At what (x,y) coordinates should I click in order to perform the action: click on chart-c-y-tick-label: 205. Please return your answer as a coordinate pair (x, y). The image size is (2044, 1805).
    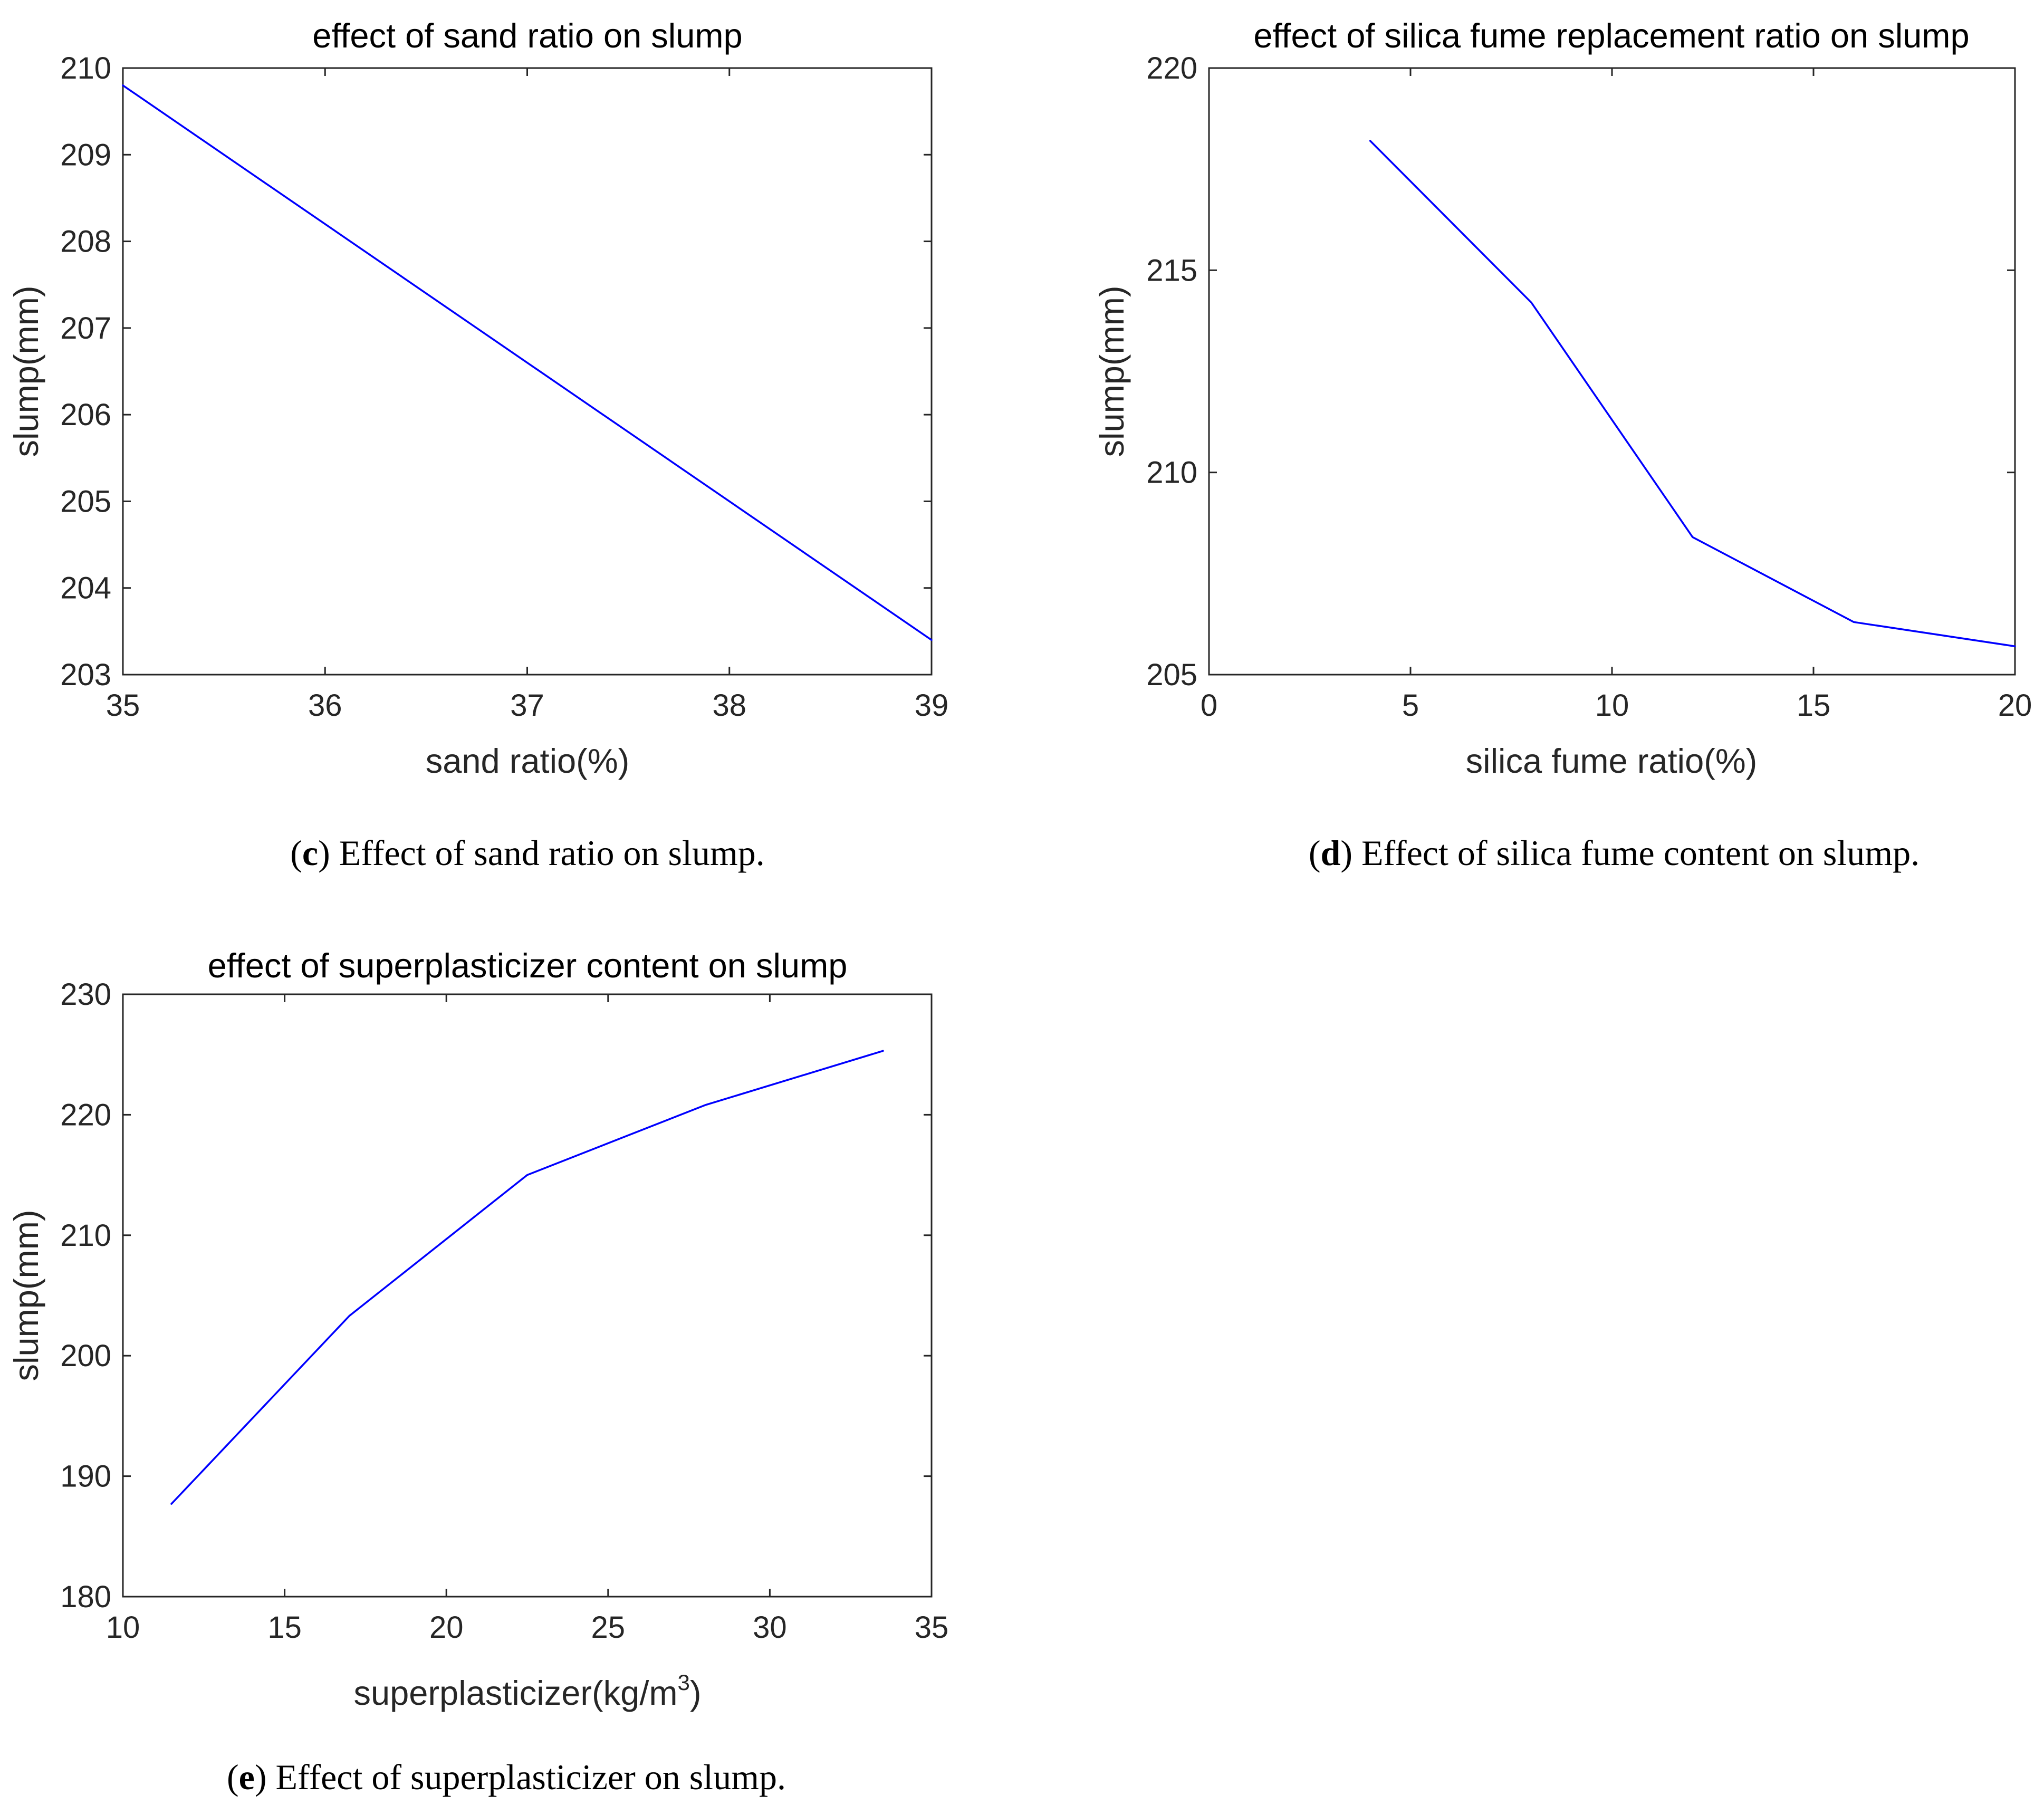
    Looking at the image, I should click on (85, 502).